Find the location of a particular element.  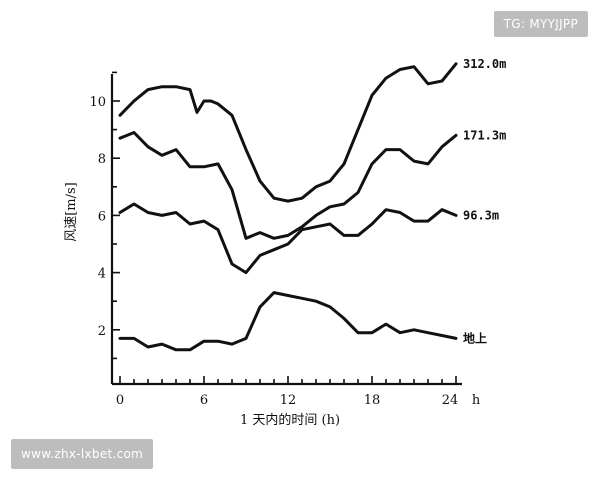

y-tick-label: 6 is located at coordinates (102, 216).